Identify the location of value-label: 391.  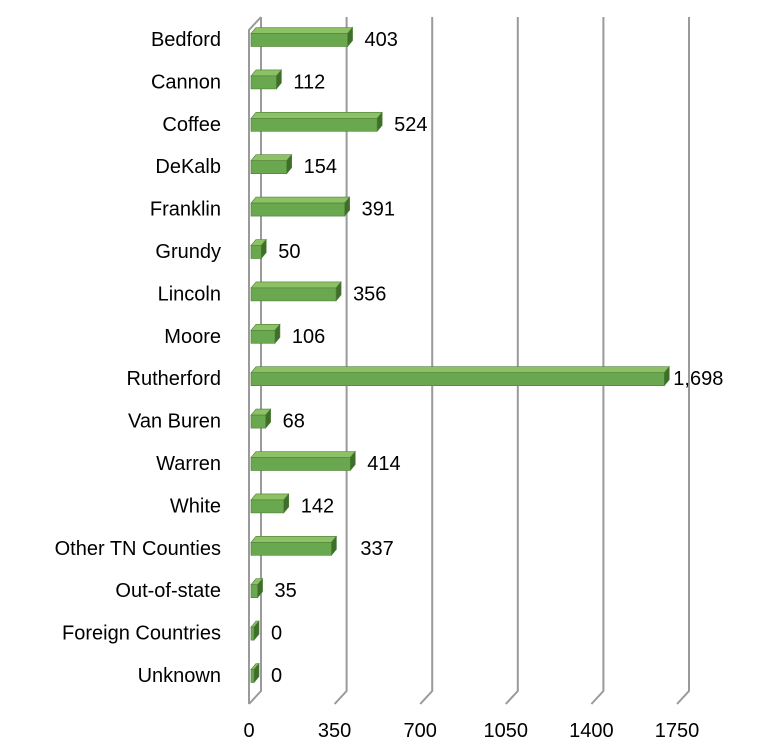
(378, 210).